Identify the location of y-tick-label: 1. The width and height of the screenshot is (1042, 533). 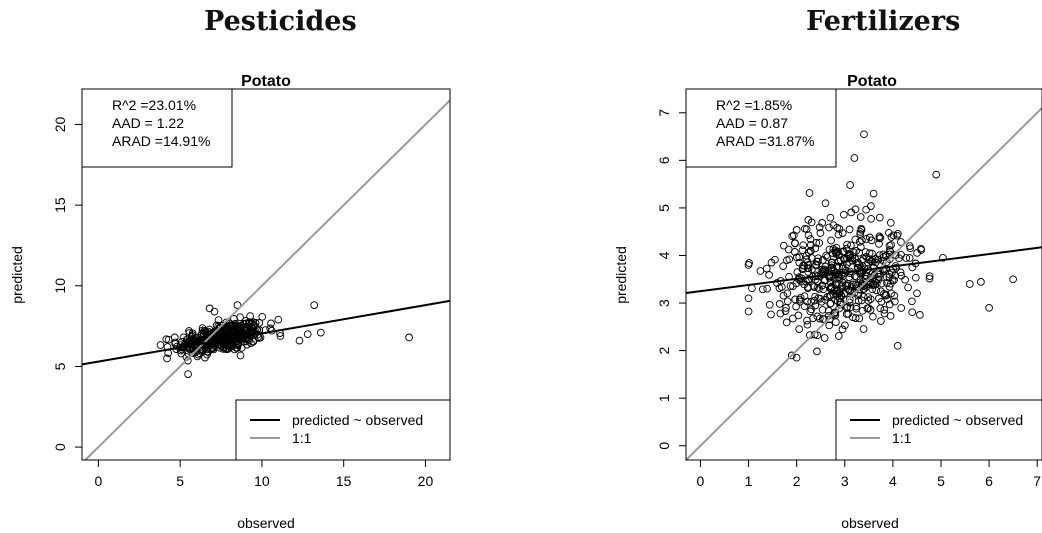
(664, 398).